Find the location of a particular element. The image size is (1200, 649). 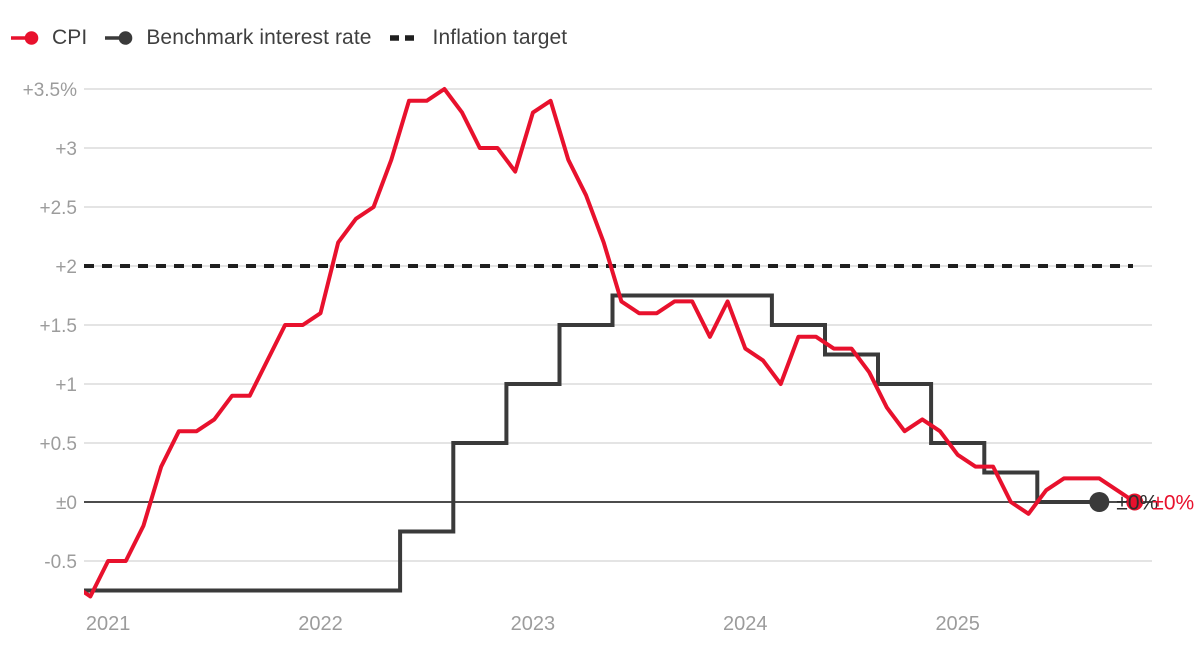

y-tick-label: +1.5 is located at coordinates (58, 326).